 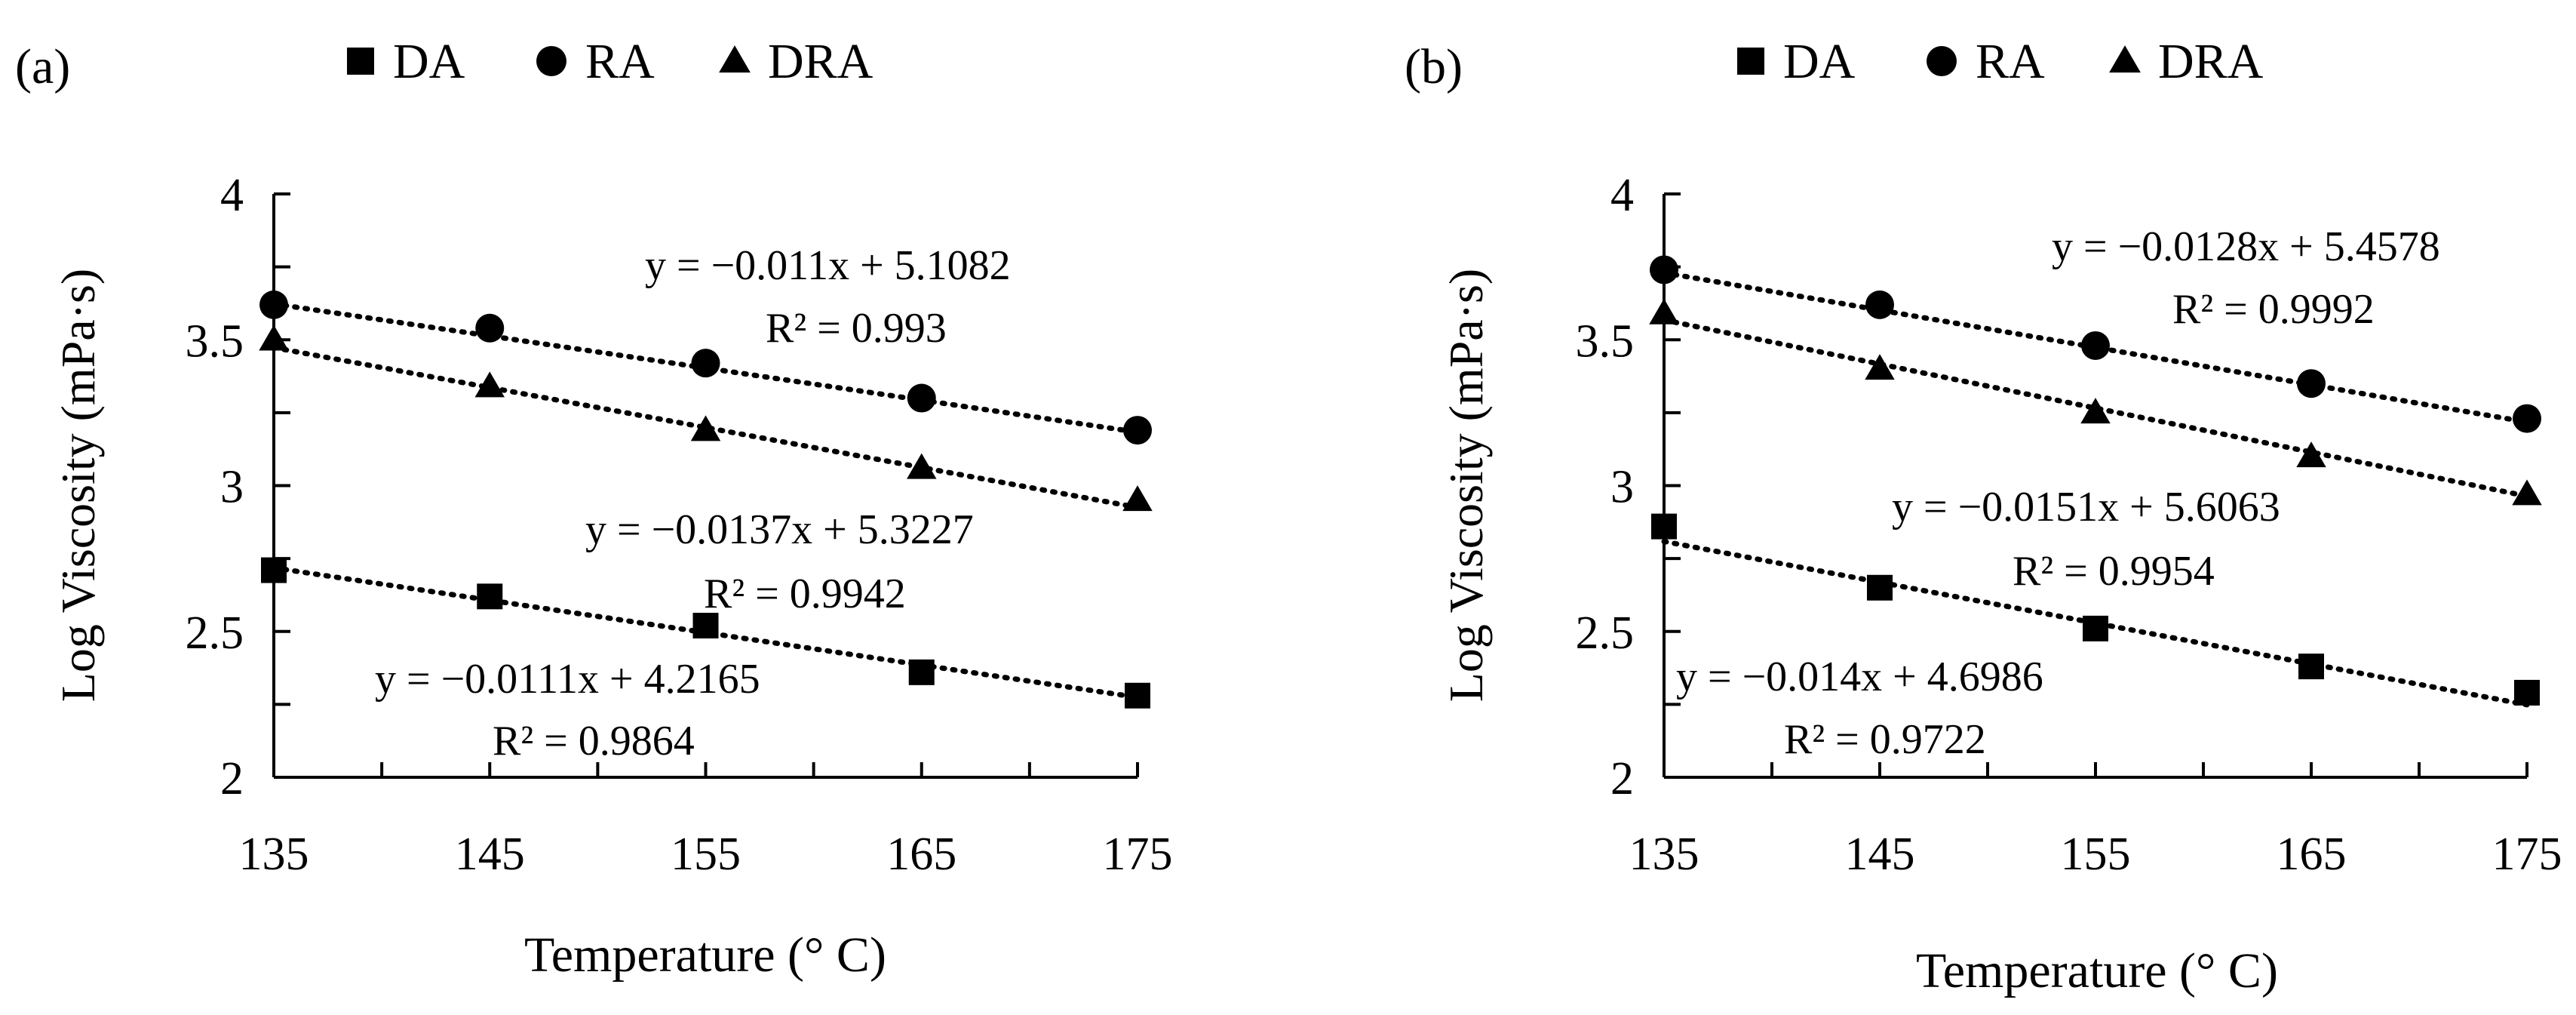 What do you see at coordinates (805, 594) in the screenshot?
I see `r-squared-dra: R² = 0.9942` at bounding box center [805, 594].